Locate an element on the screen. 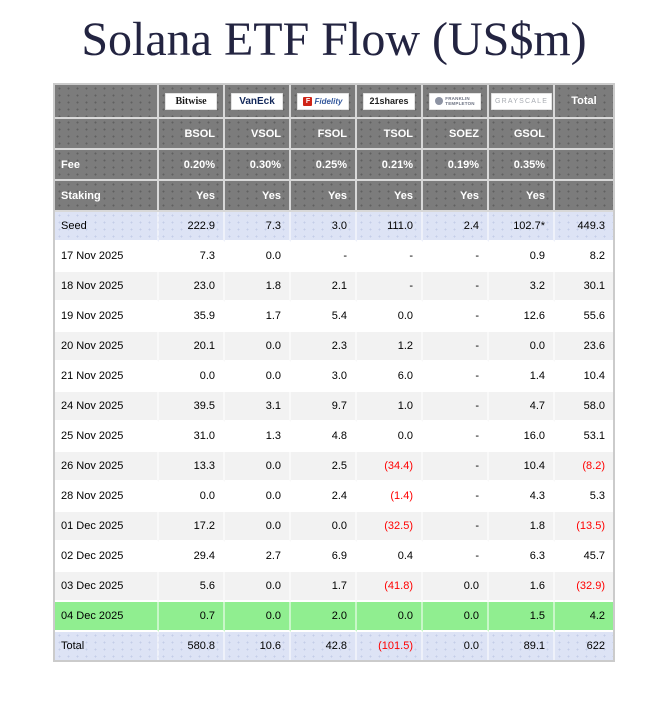  cell-total: (32.9) is located at coordinates (584, 587).